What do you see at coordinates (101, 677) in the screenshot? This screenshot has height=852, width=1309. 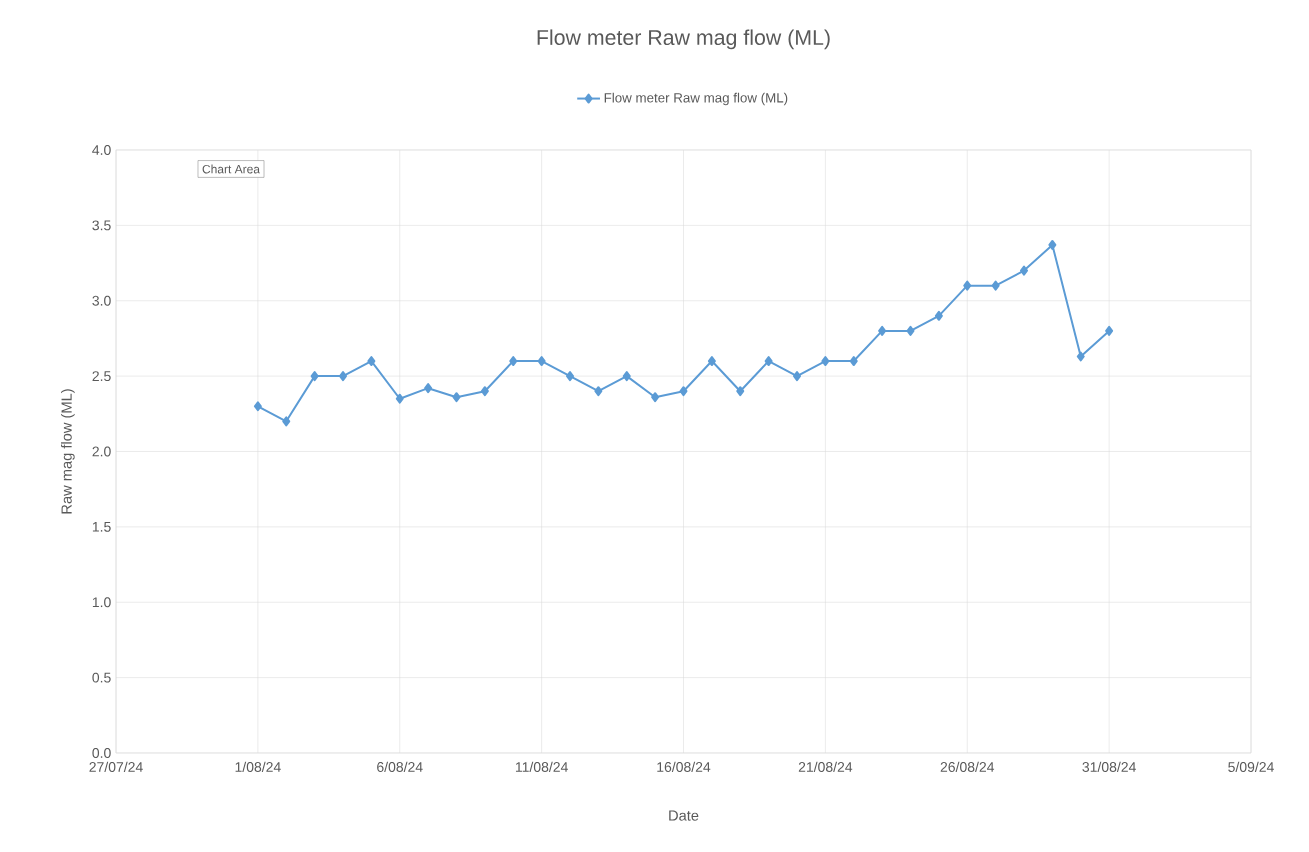 I see `y-tick-label: 0.5` at bounding box center [101, 677].